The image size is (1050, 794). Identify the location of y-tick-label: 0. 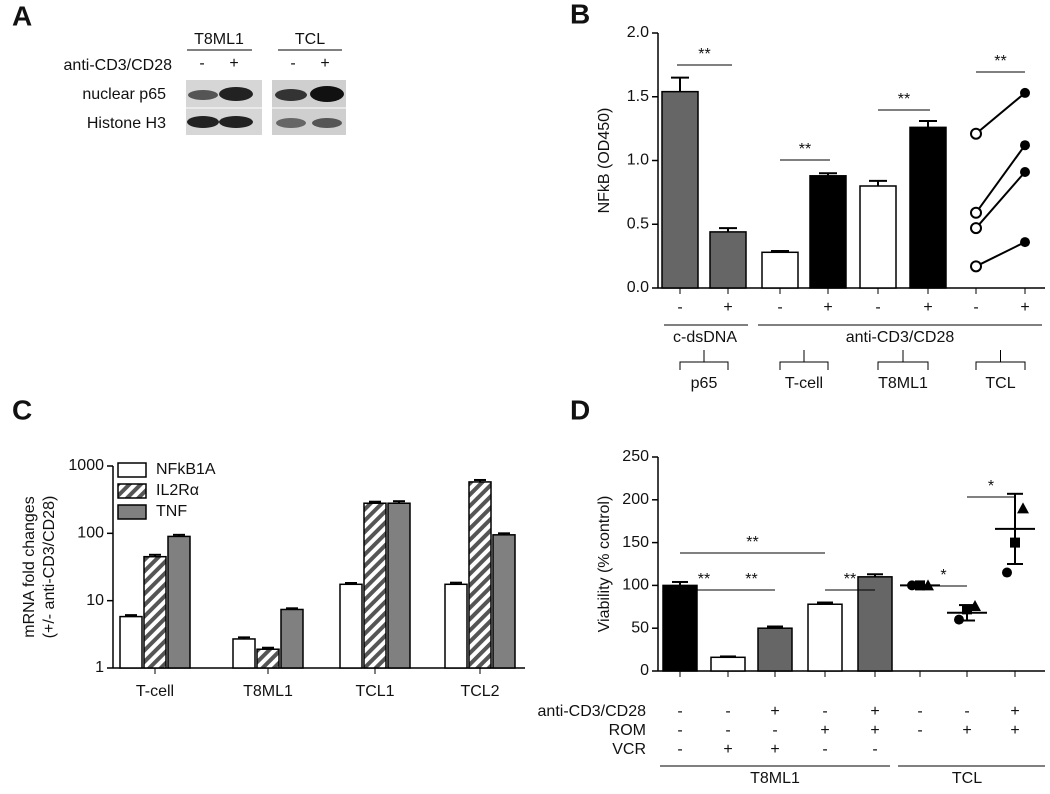
(644, 670).